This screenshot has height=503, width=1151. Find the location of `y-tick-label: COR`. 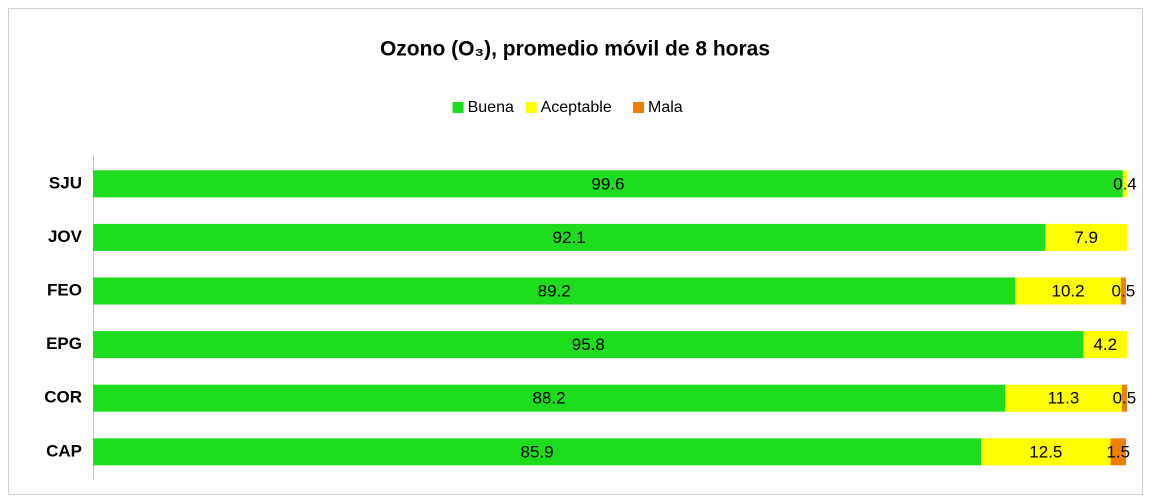

y-tick-label: COR is located at coordinates (63, 397).